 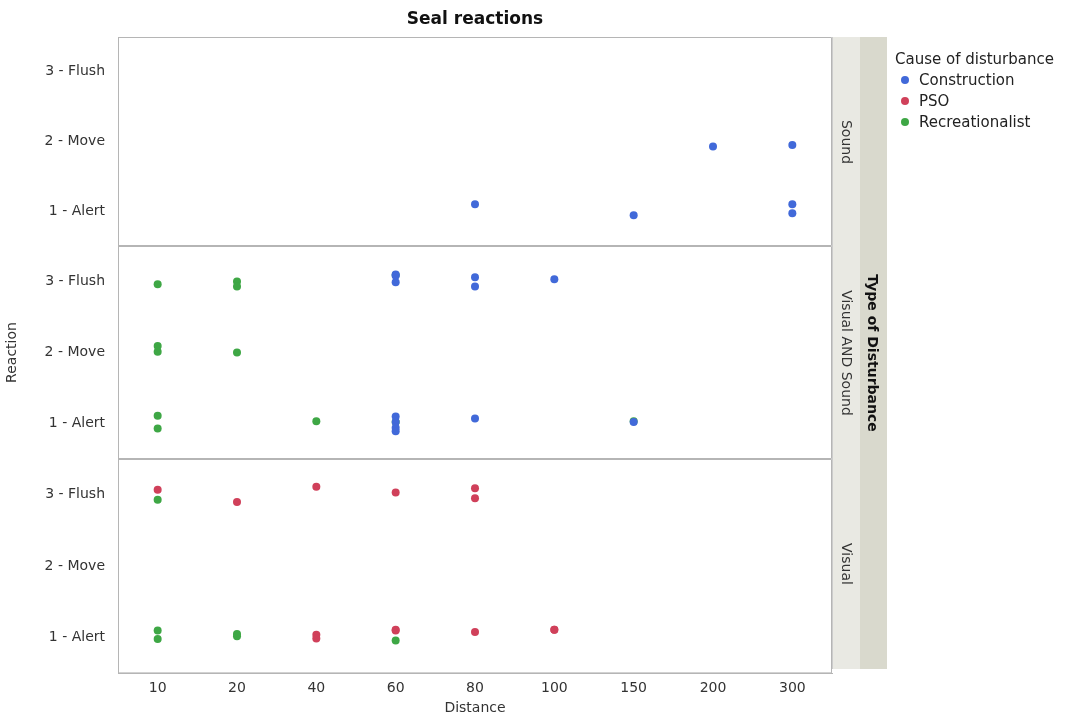 I want to click on x-tick-label: 300, so click(x=792, y=687).